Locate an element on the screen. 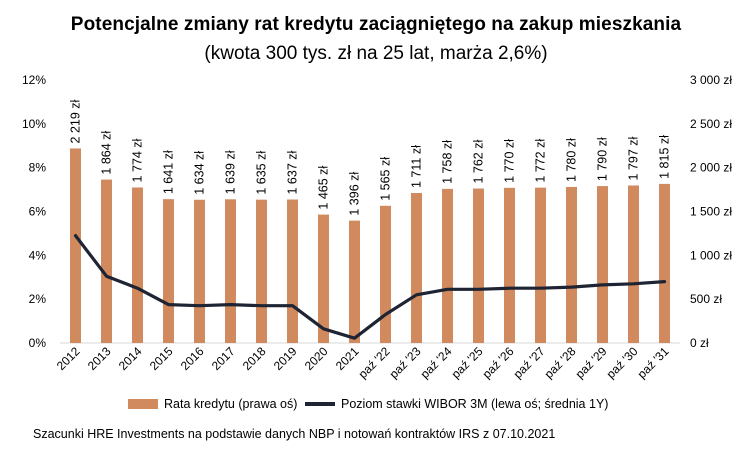 Image resolution: width=752 pixels, height=456 pixels. left-axis-tick-label: 6% is located at coordinates (38, 212).